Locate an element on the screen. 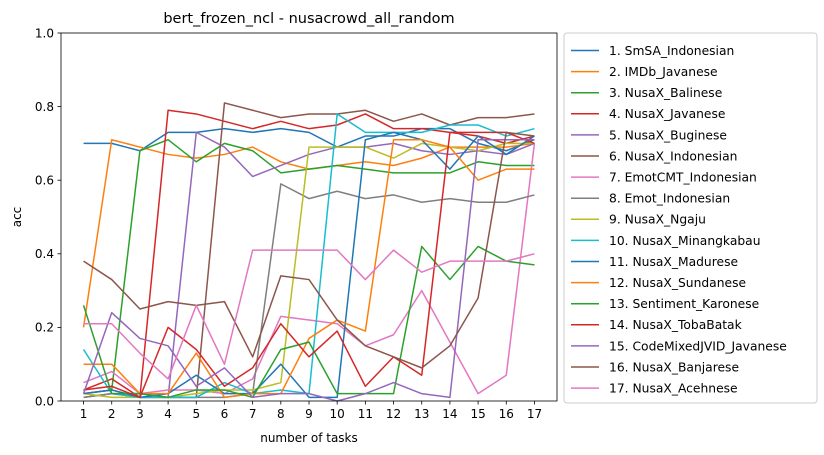 This screenshot has height=455, width=824. legend-label: 5. NusaX_Buginese is located at coordinates (668, 135).